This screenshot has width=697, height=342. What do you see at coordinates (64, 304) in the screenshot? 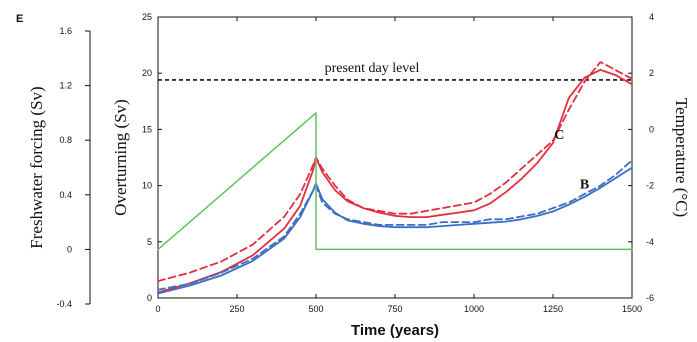
I see `freshwater-tick-label: -0.4` at bounding box center [64, 304].